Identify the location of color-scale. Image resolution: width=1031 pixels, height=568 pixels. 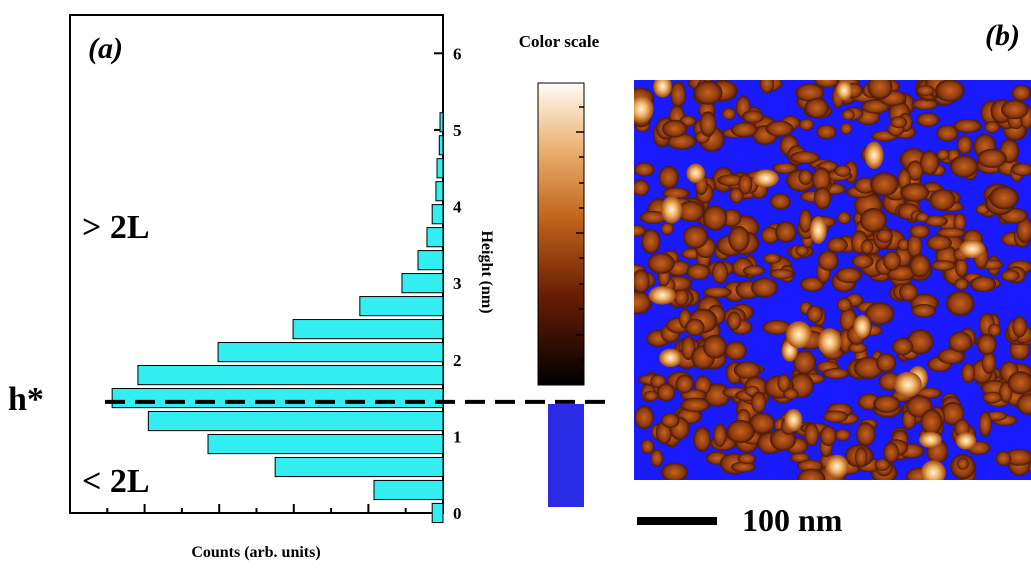
(561, 294).